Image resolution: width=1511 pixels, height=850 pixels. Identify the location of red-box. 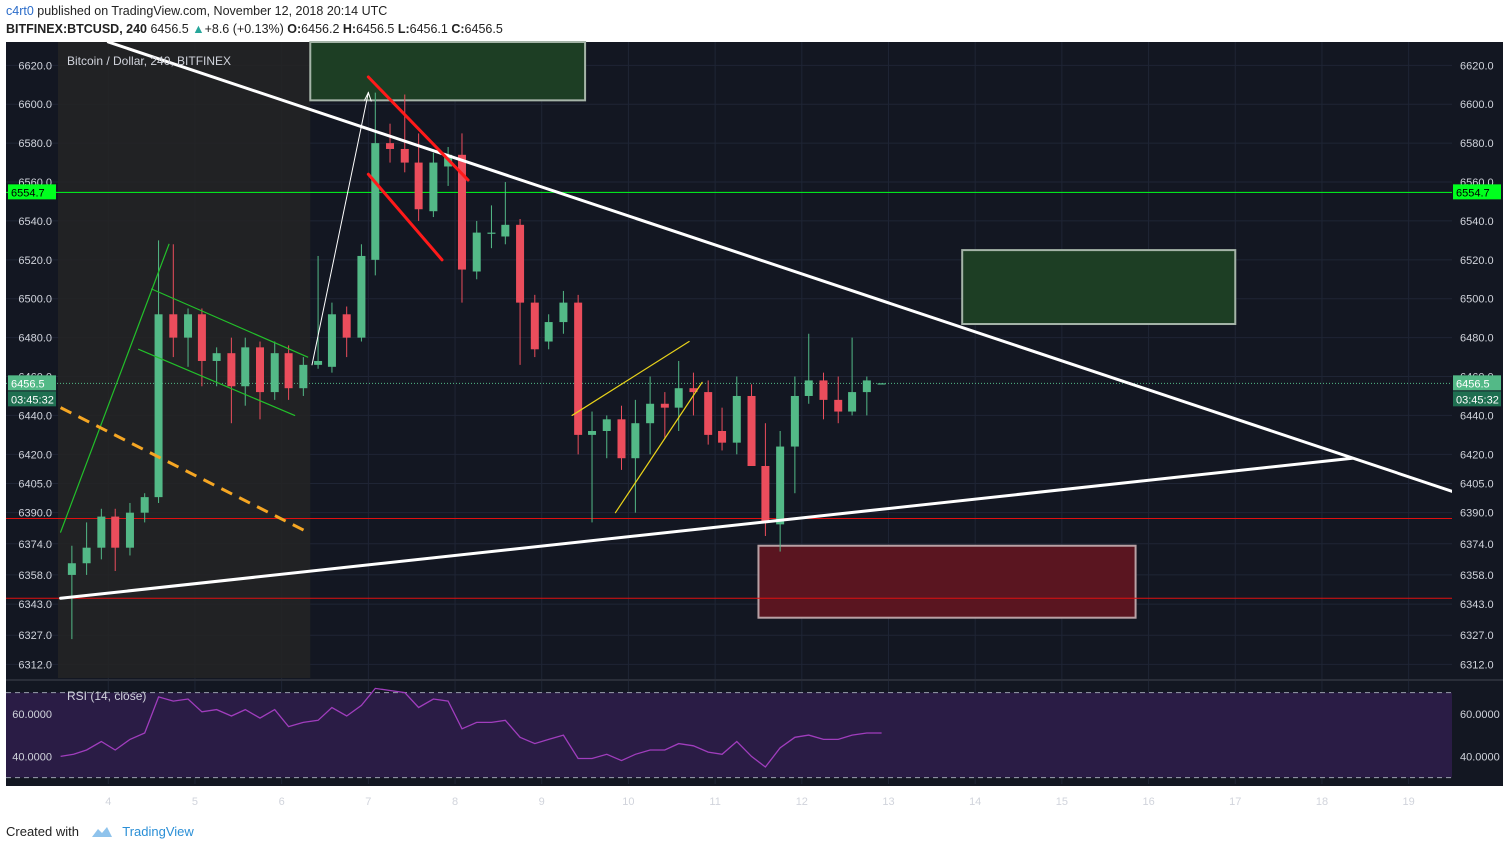
(947, 581).